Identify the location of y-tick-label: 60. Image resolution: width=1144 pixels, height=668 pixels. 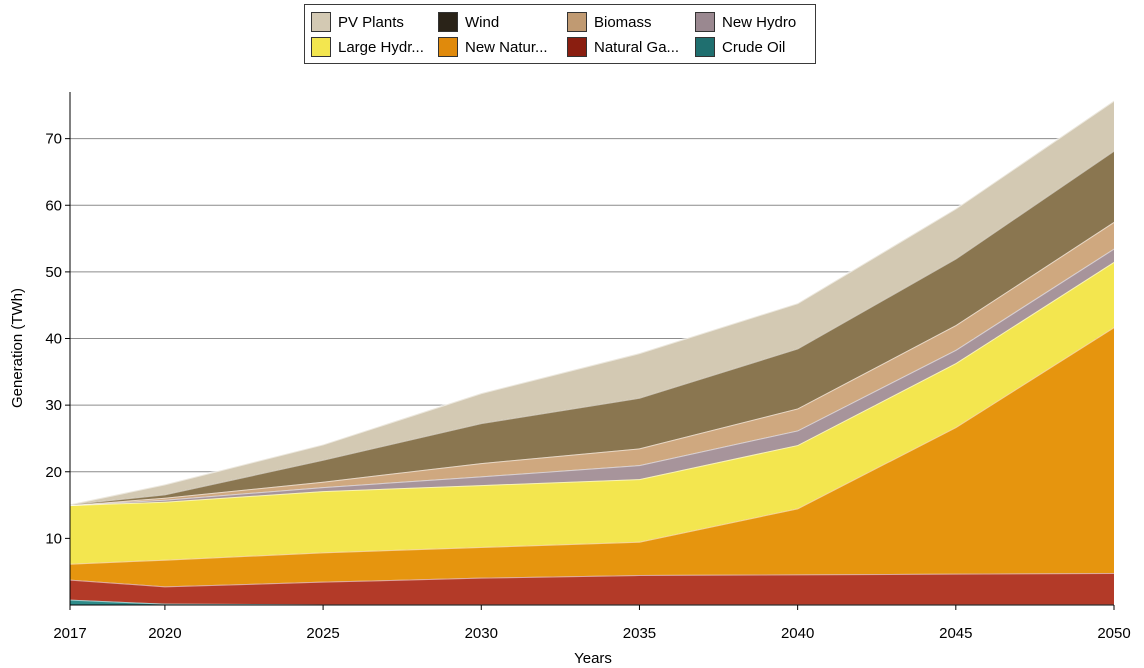
(53, 205).